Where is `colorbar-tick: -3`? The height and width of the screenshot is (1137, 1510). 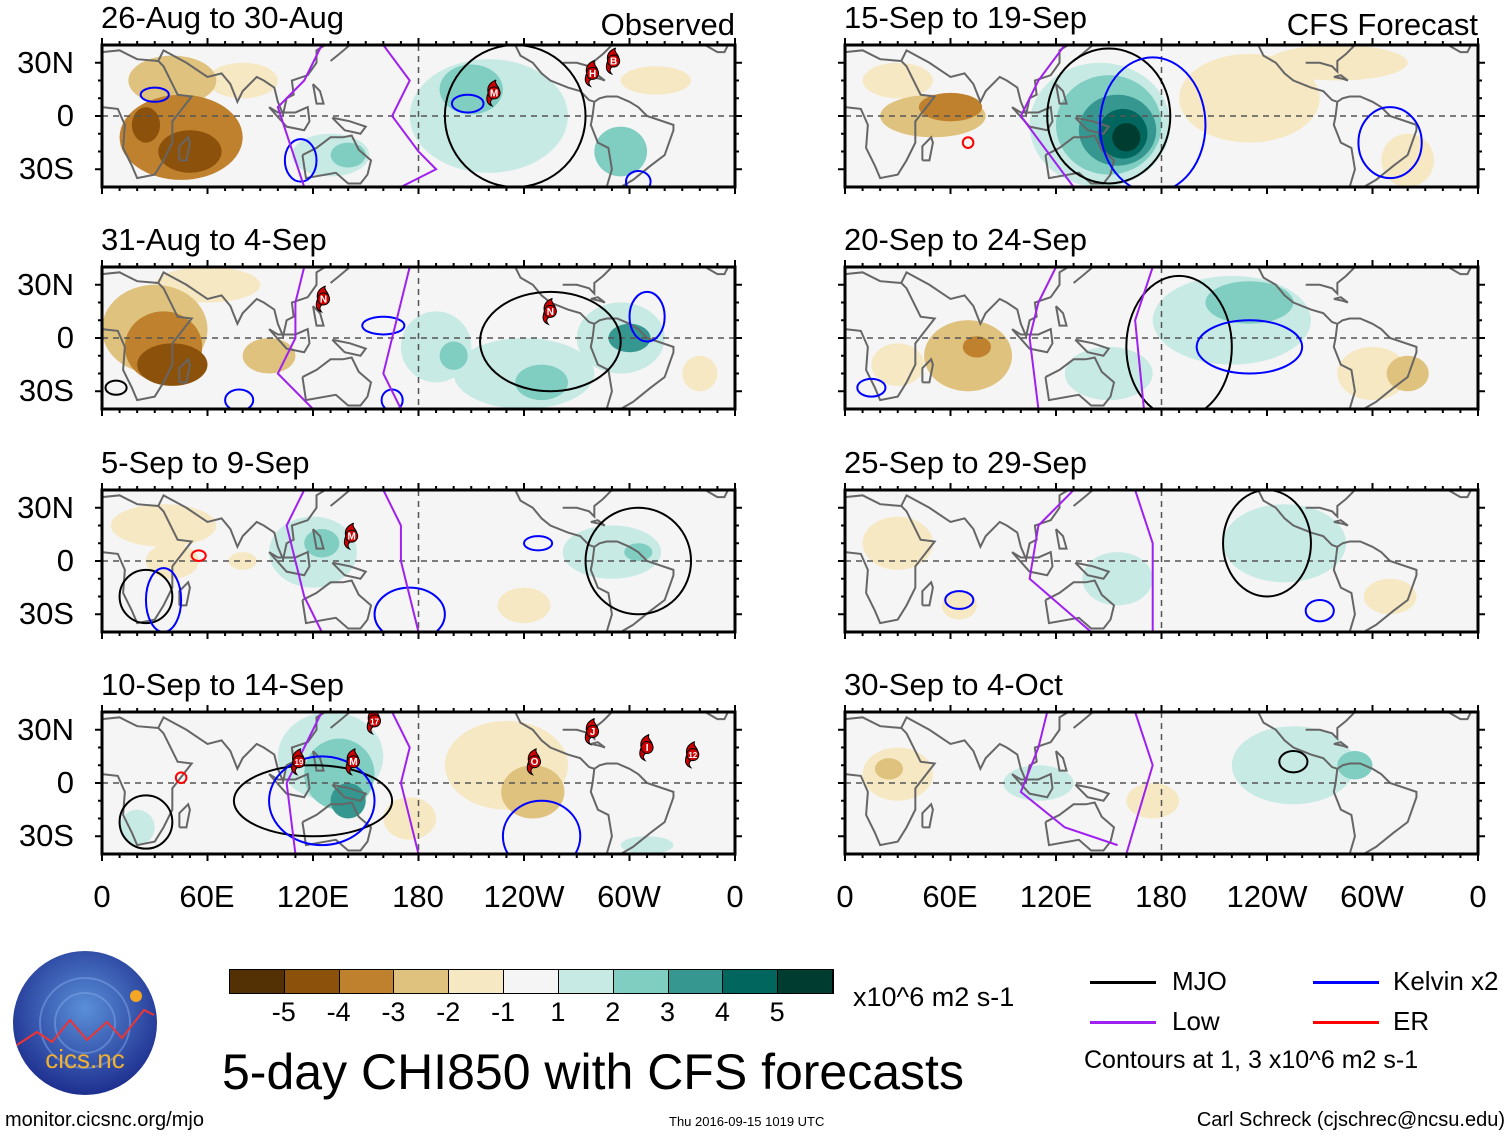
colorbar-tick: -3 is located at coordinates (393, 1012).